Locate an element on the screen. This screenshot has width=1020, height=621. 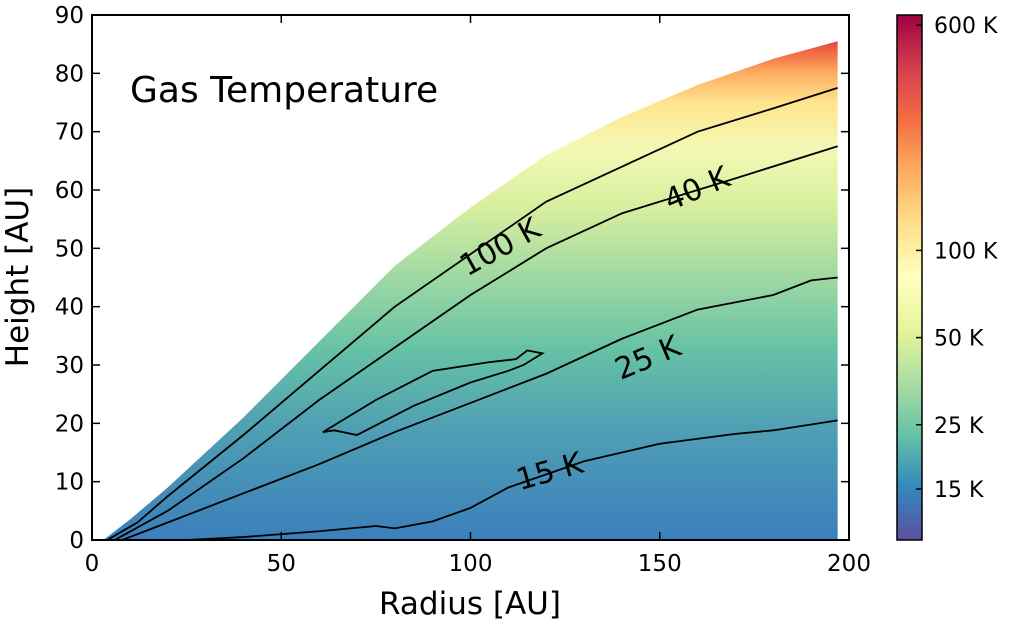
y-tick-label: 40 is located at coordinates (69, 308).